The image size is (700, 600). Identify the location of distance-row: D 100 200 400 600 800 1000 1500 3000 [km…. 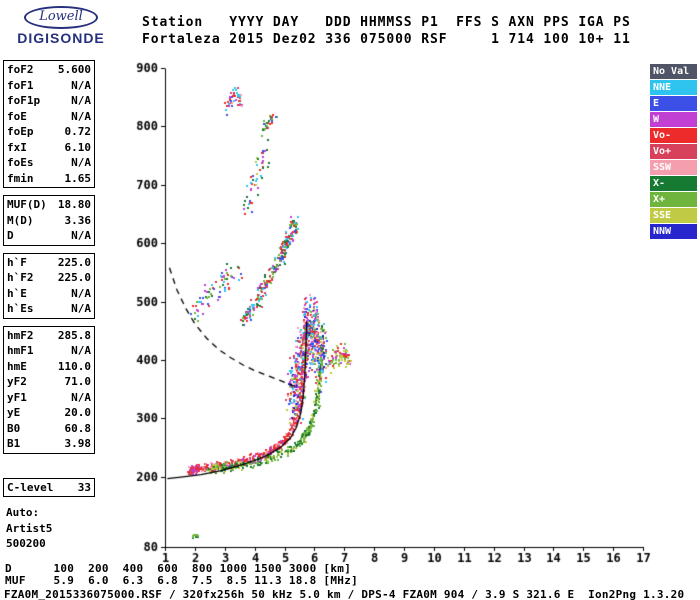
(178, 568).